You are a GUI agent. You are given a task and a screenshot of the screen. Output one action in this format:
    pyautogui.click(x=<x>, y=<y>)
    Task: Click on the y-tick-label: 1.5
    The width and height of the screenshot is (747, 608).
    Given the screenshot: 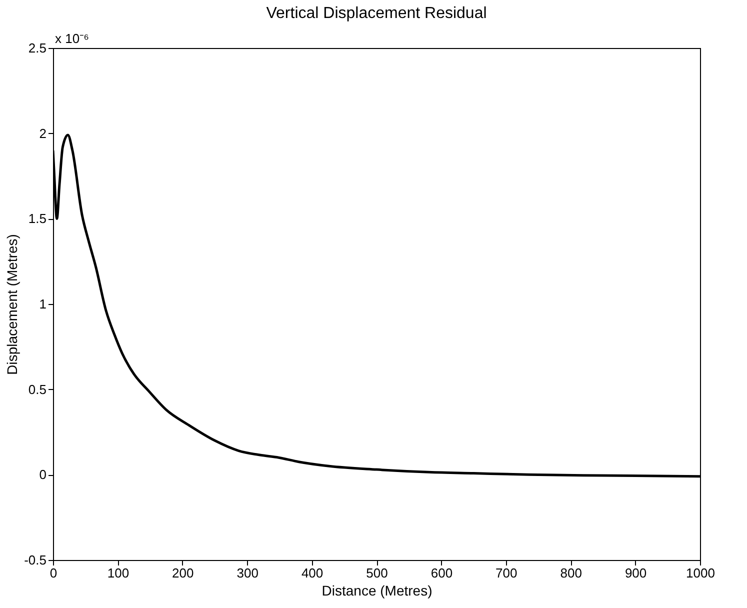 What is the action you would take?
    pyautogui.click(x=37, y=218)
    